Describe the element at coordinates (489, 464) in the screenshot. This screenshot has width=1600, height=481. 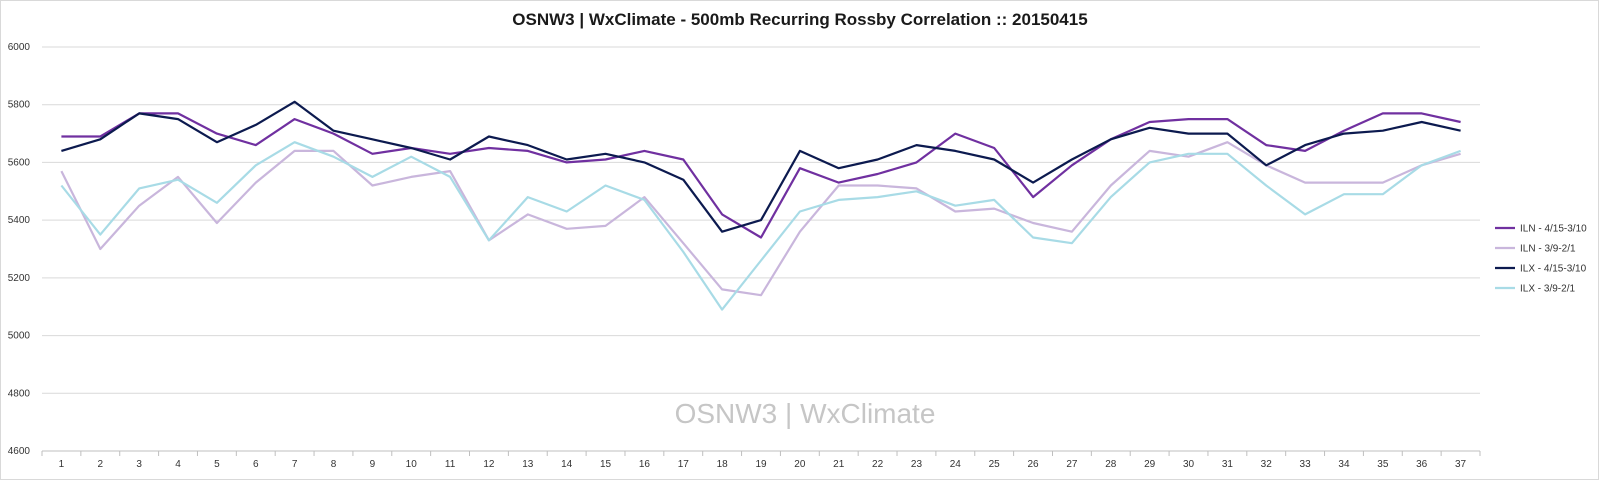
I see `x-tick-label: 12` at that location.